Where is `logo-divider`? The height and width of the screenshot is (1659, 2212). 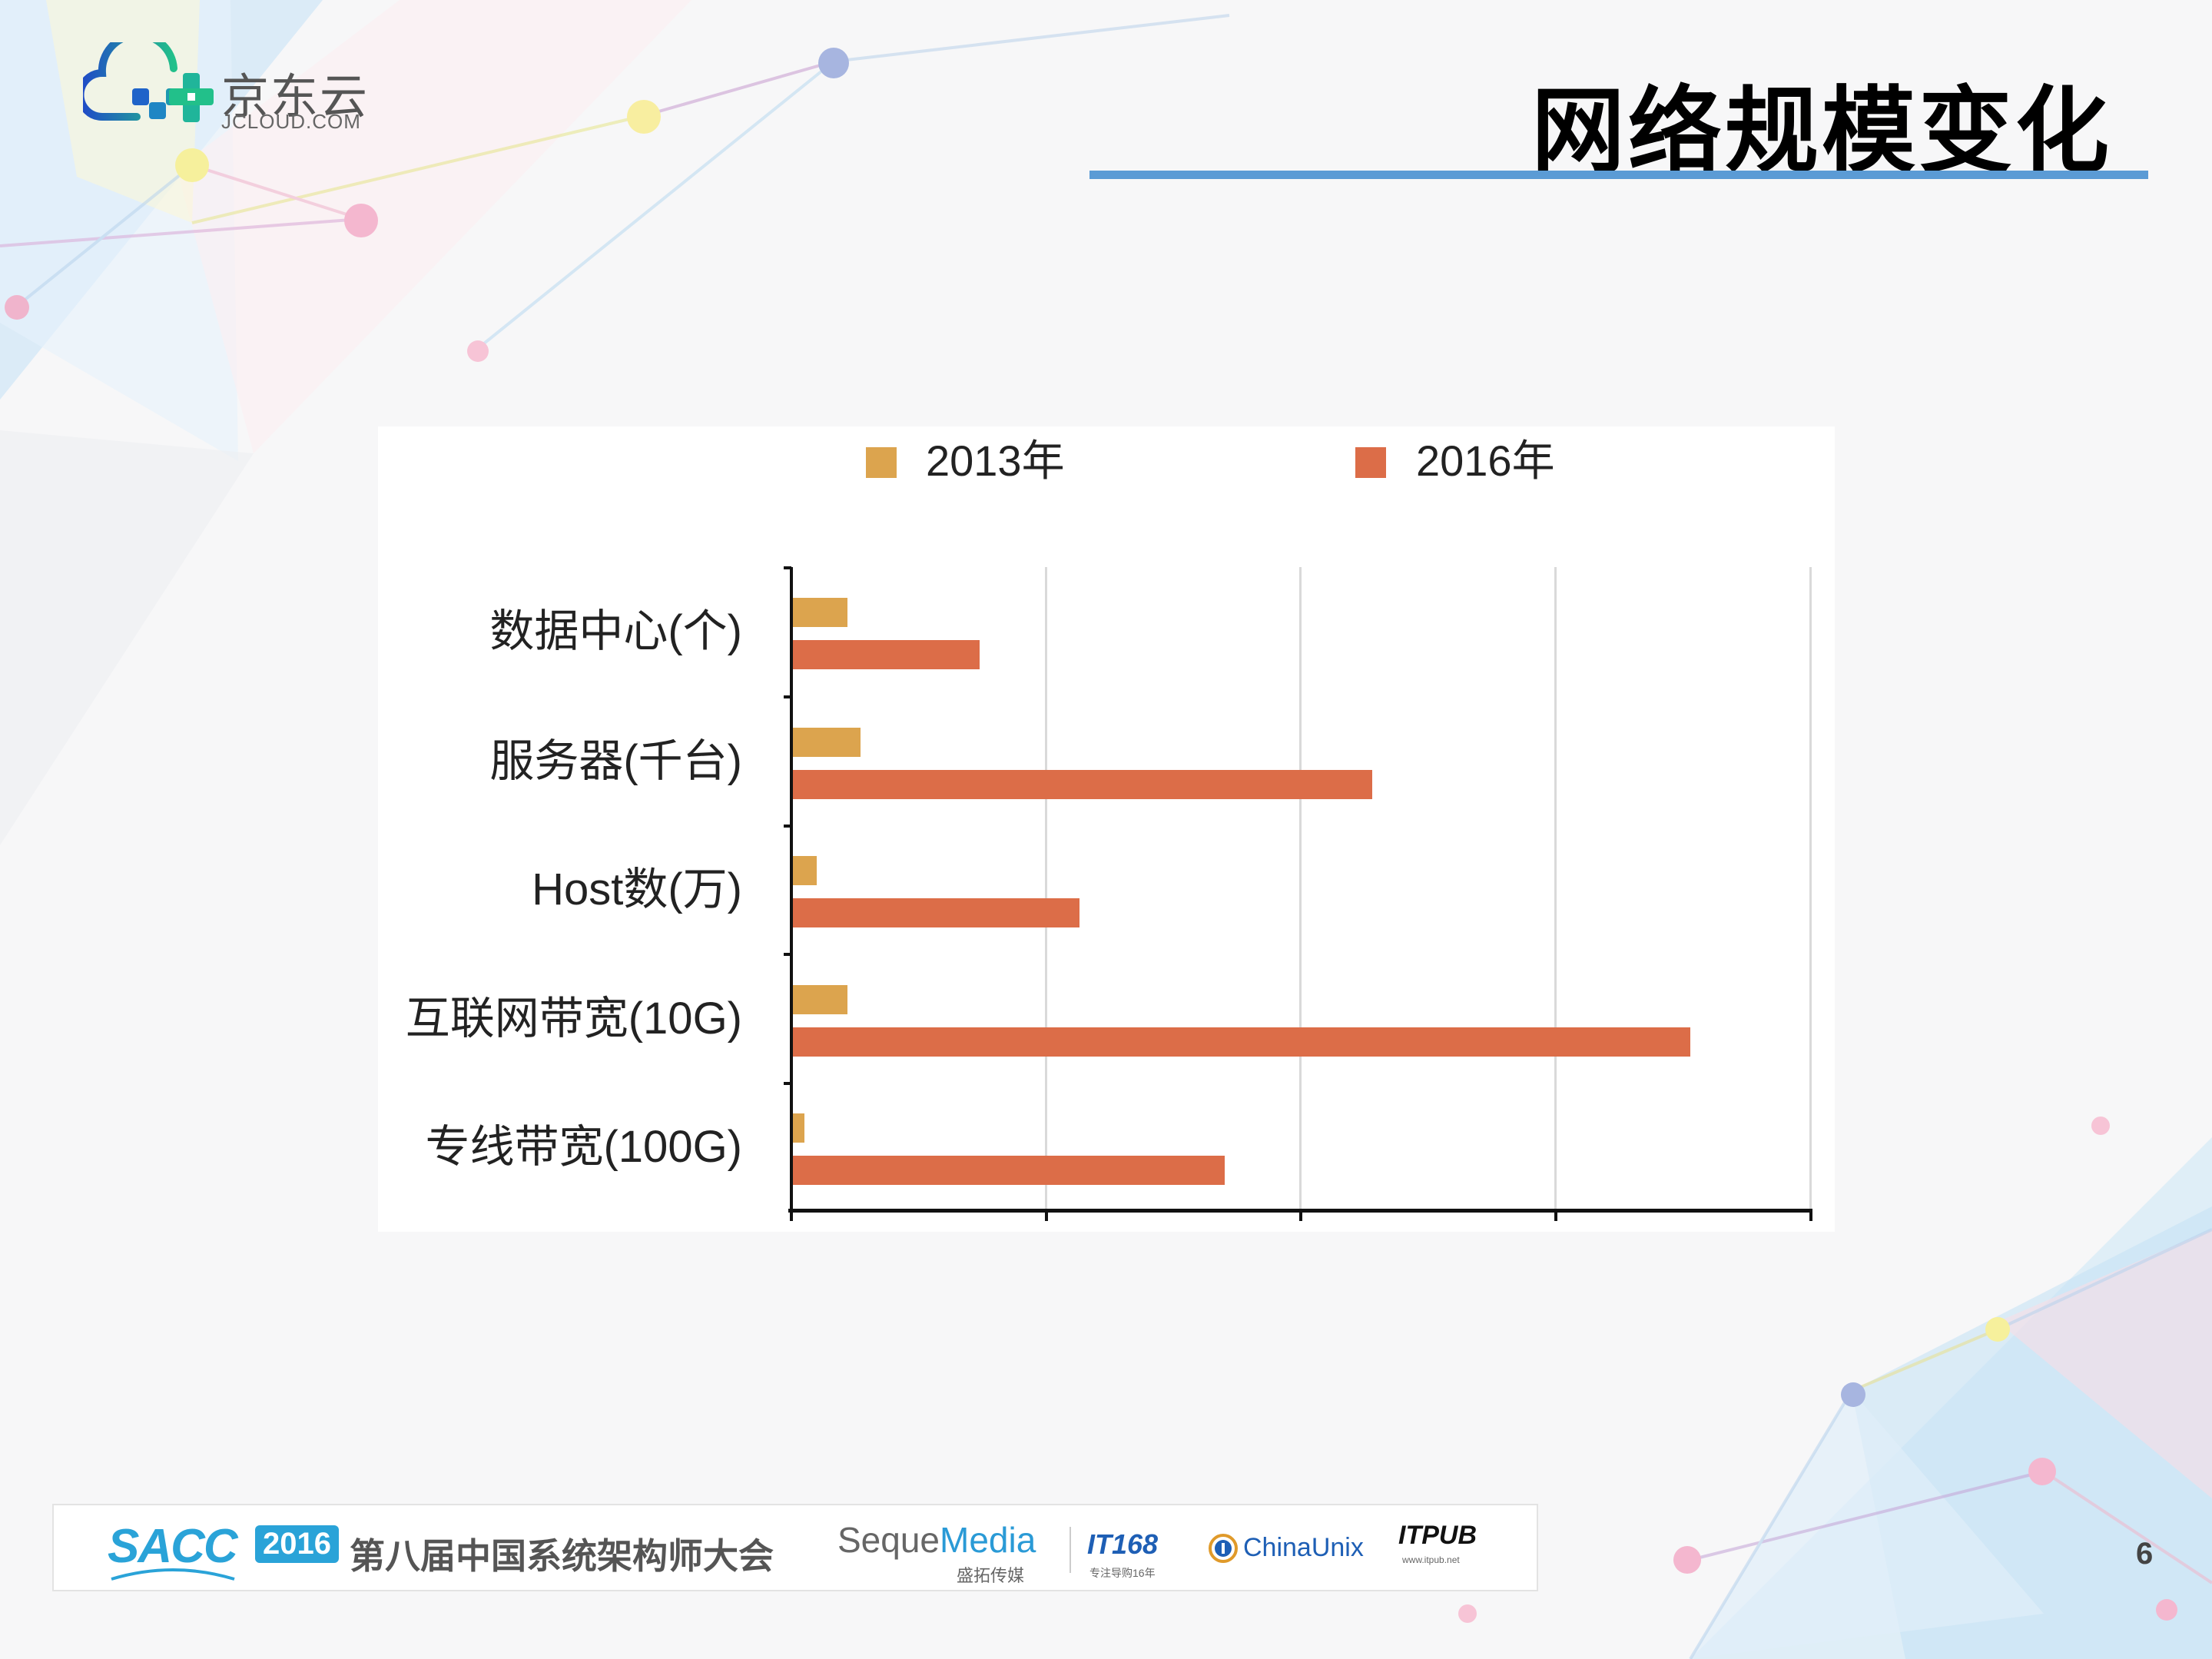 logo-divider is located at coordinates (1070, 1550).